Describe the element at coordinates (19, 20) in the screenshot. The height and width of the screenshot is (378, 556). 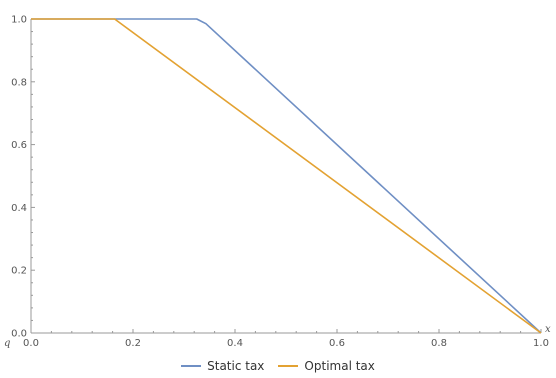
I see `y-tick-label: 1.0` at that location.